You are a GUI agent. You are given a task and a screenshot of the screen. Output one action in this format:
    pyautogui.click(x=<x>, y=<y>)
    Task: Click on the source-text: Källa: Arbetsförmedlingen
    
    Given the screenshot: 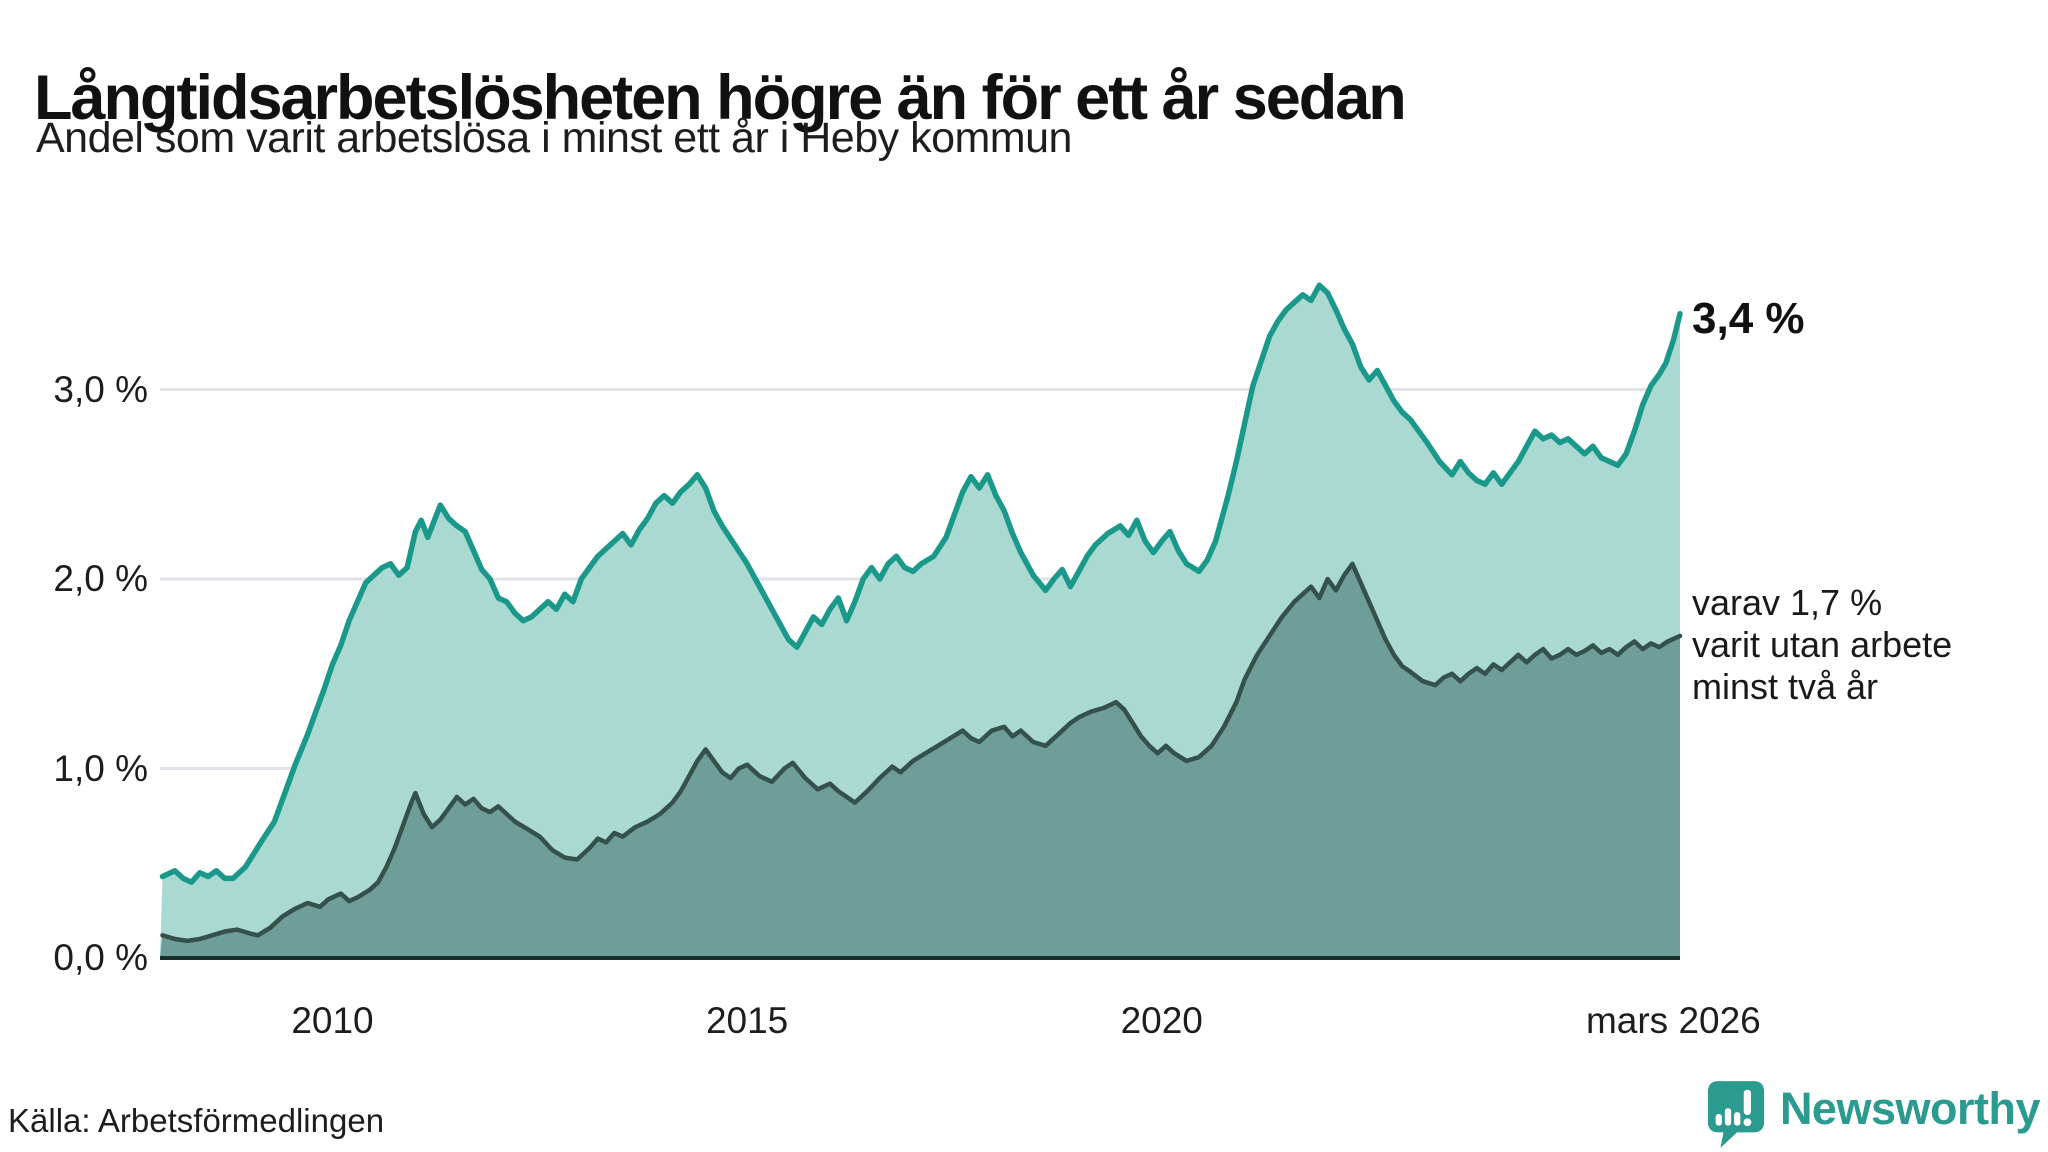 What is the action you would take?
    pyautogui.click(x=196, y=1120)
    